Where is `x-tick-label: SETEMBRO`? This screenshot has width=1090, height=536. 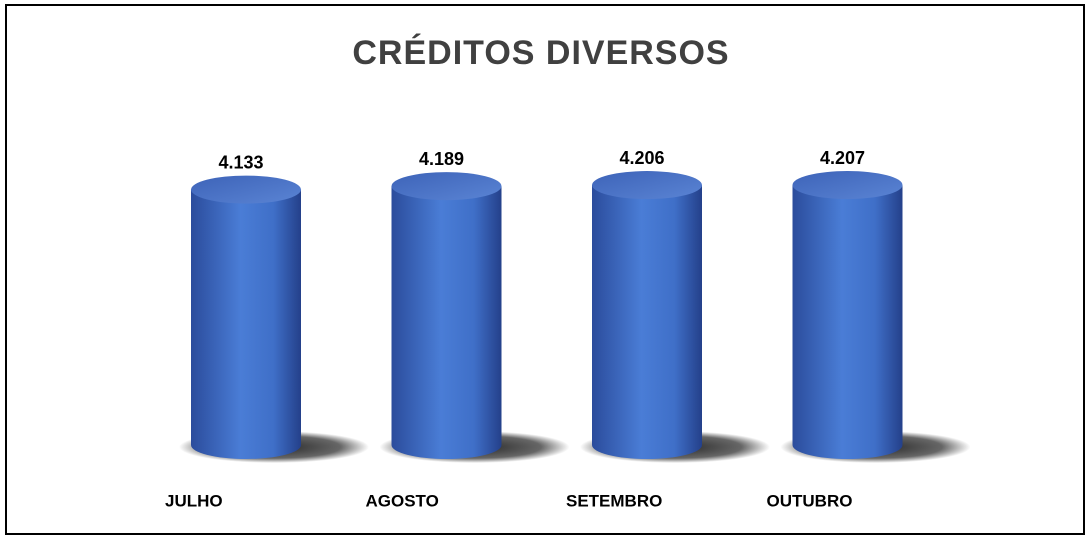
x-tick-label: SETEMBRO is located at coordinates (614, 500).